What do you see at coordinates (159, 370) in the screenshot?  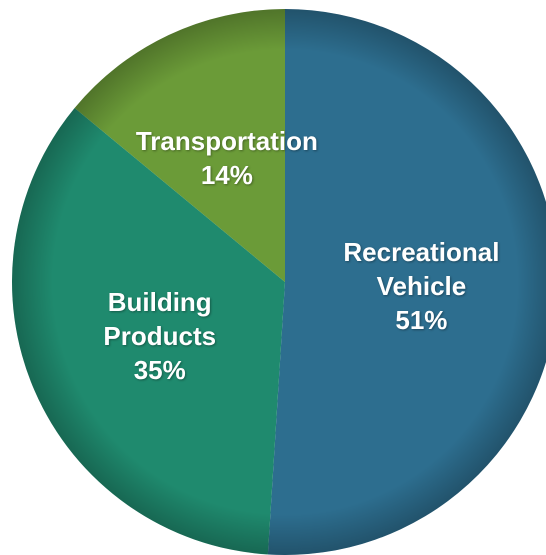 I see `value-label: 35%` at bounding box center [159, 370].